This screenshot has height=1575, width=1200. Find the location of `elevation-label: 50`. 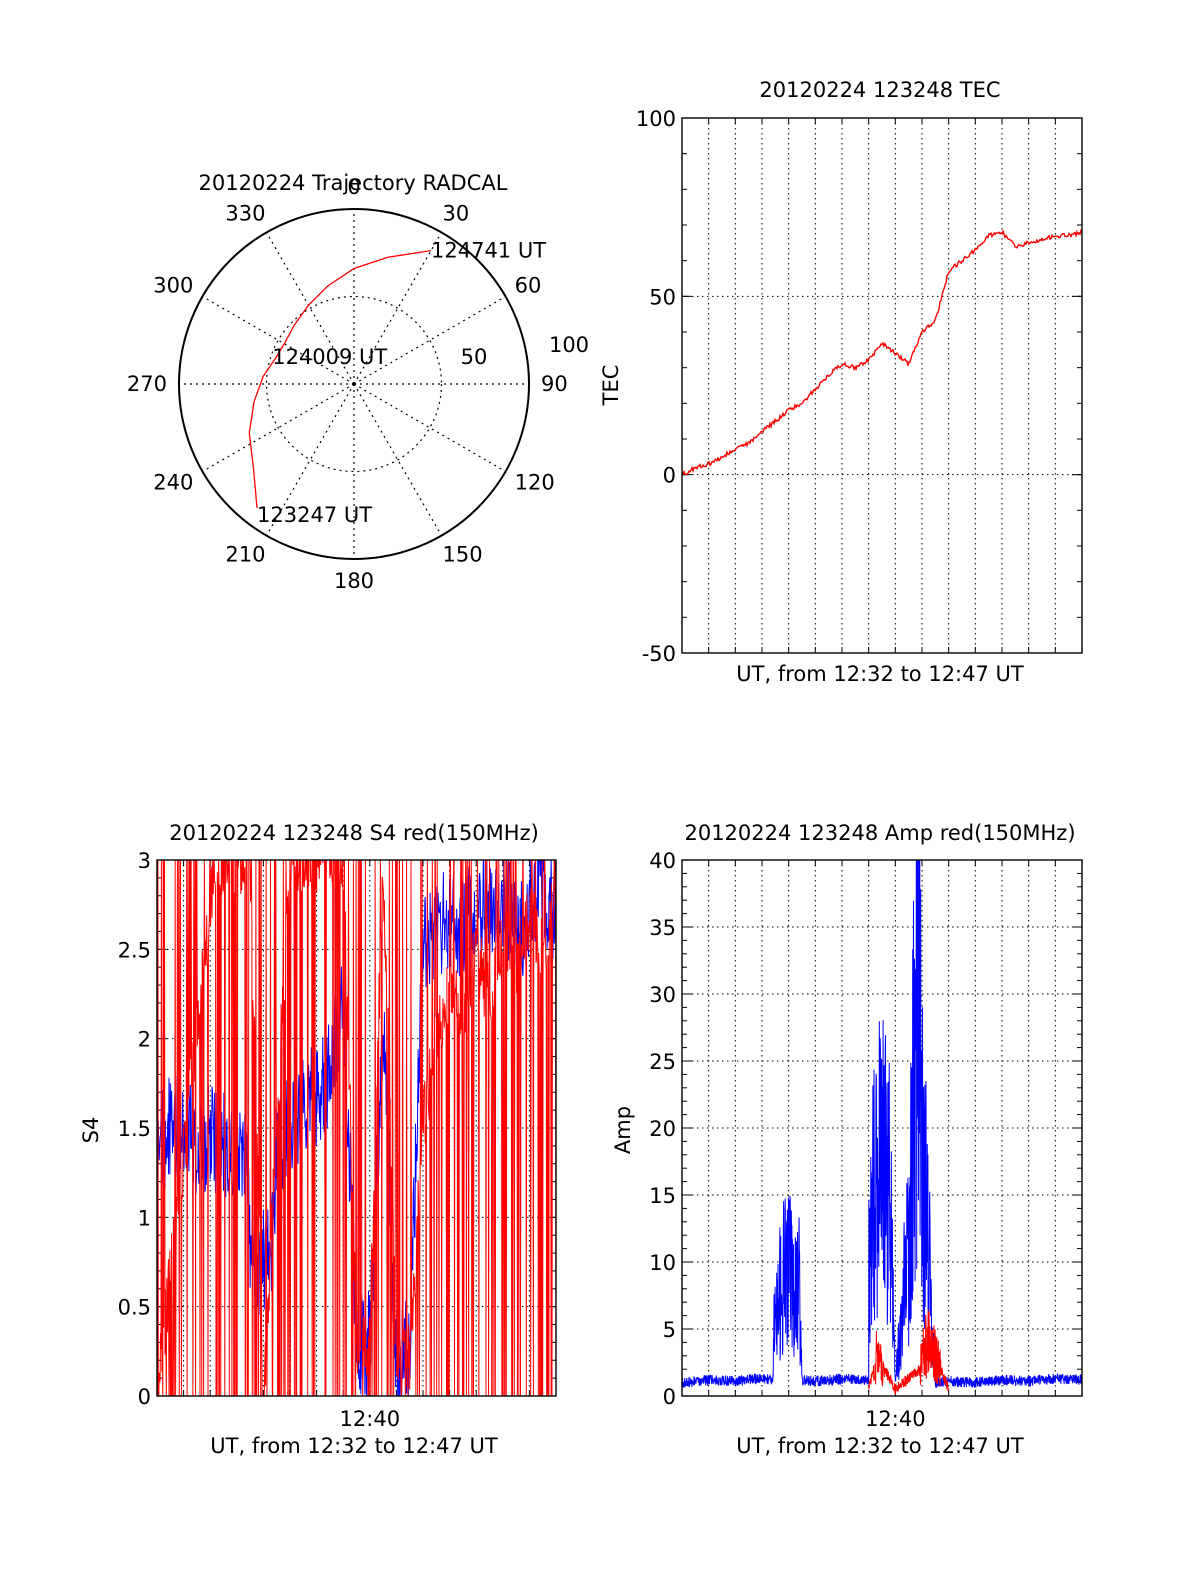

elevation-label: 50 is located at coordinates (474, 357).